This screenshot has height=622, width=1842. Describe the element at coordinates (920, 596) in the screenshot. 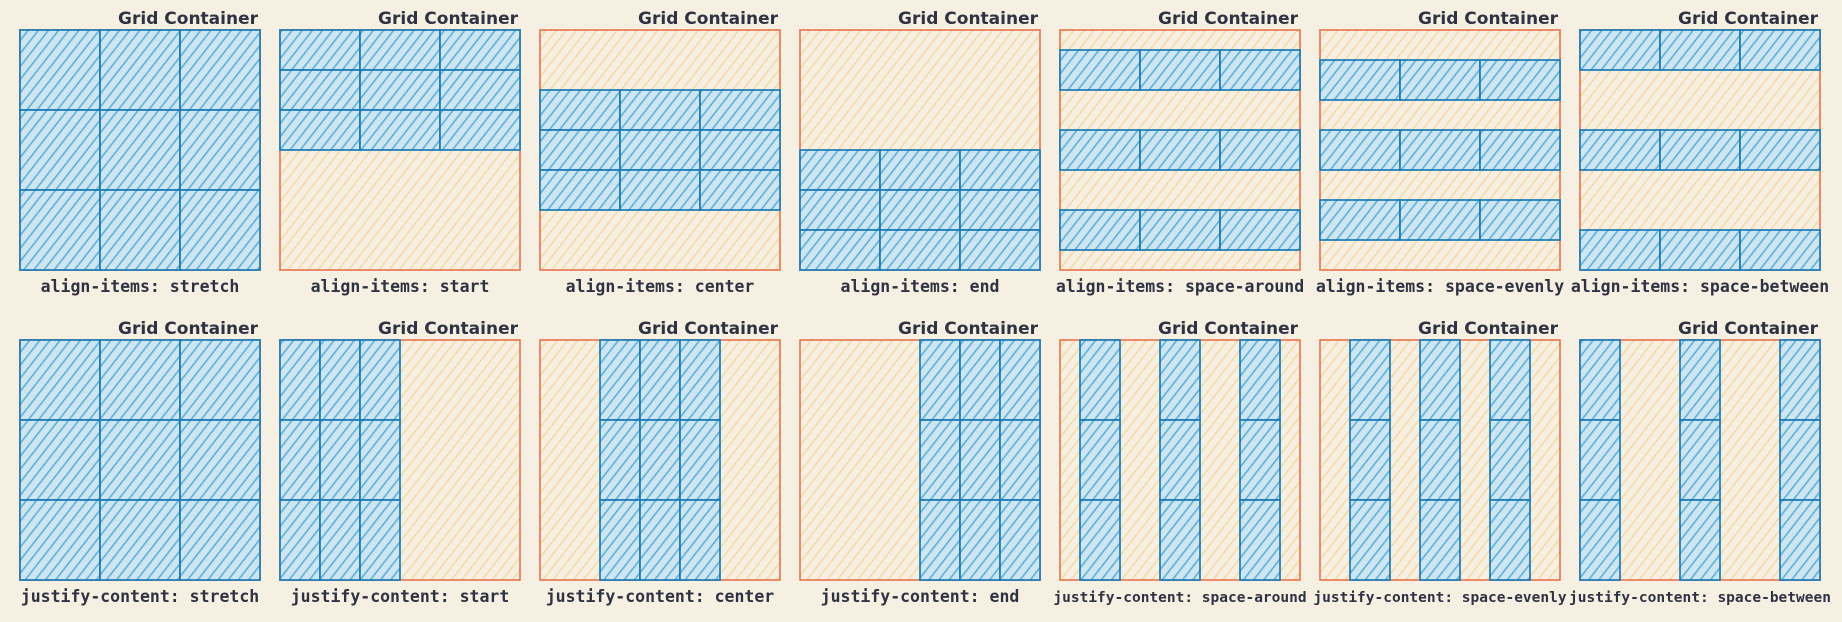

I see `panel-caption: justify-content: end` at that location.